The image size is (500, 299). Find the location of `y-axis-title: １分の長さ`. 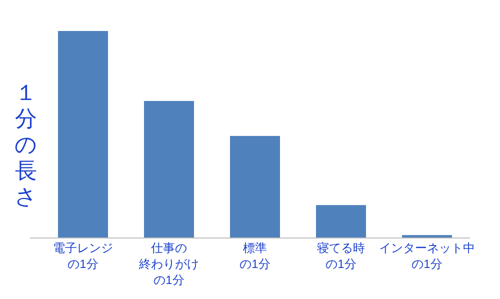

y-axis-title: １分の長さ is located at coordinates (26, 145).